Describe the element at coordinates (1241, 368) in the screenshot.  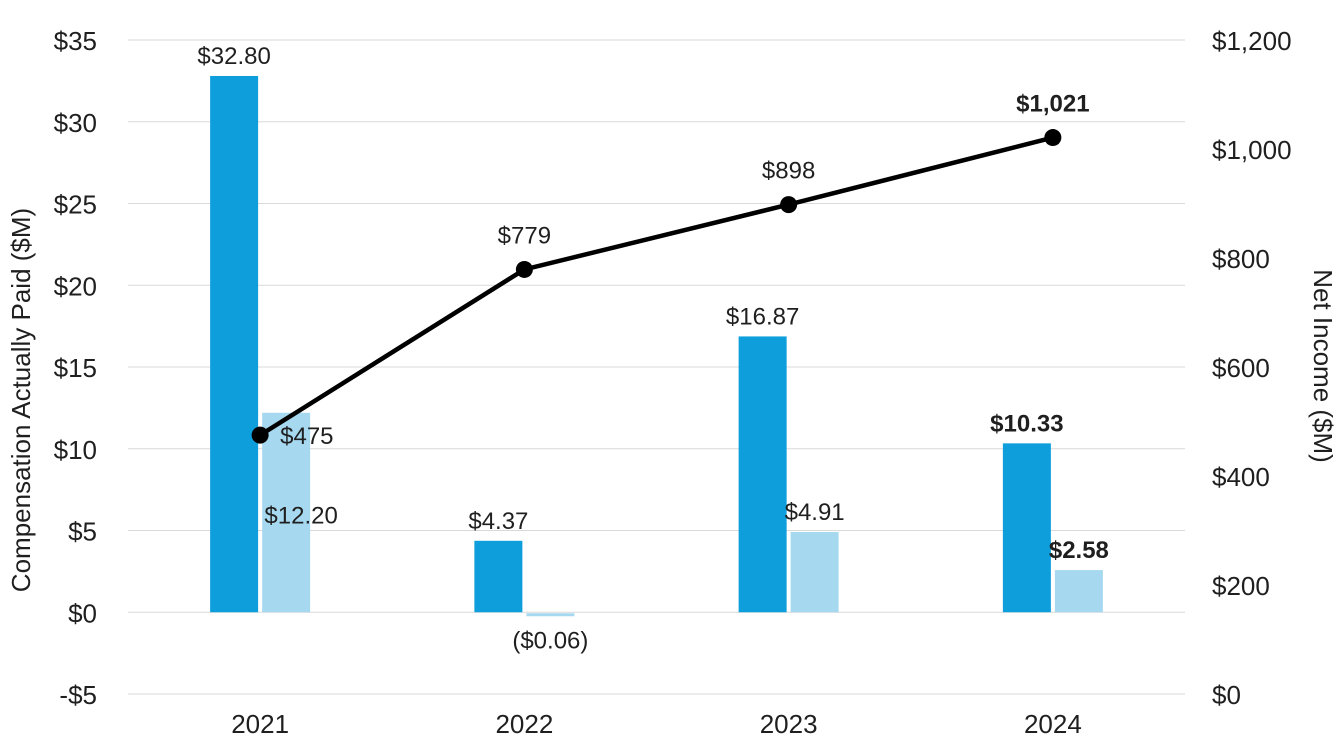
I see `right-axis-tick-label: $600` at that location.